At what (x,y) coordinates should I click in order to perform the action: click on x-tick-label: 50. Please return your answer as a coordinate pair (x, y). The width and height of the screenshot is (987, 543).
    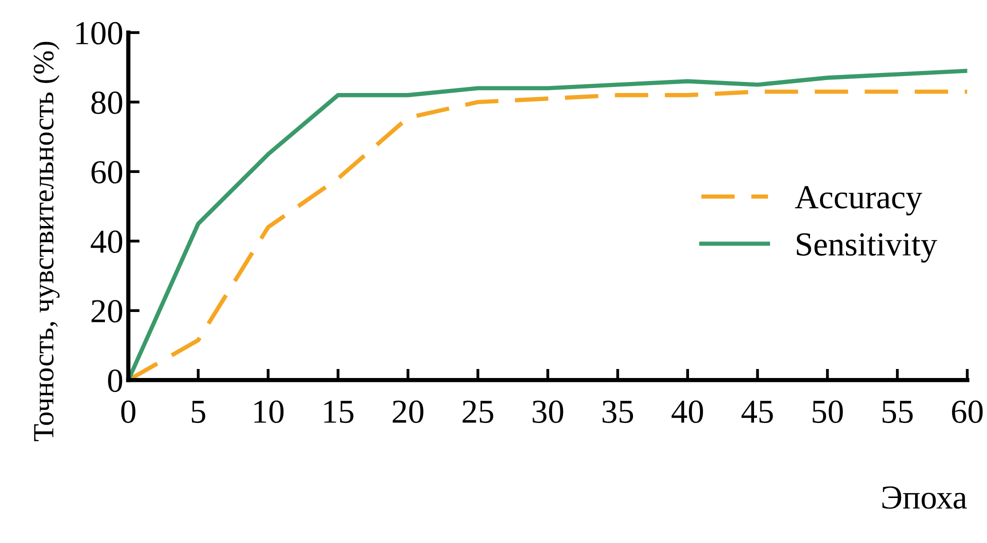
    Looking at the image, I should click on (827, 412).